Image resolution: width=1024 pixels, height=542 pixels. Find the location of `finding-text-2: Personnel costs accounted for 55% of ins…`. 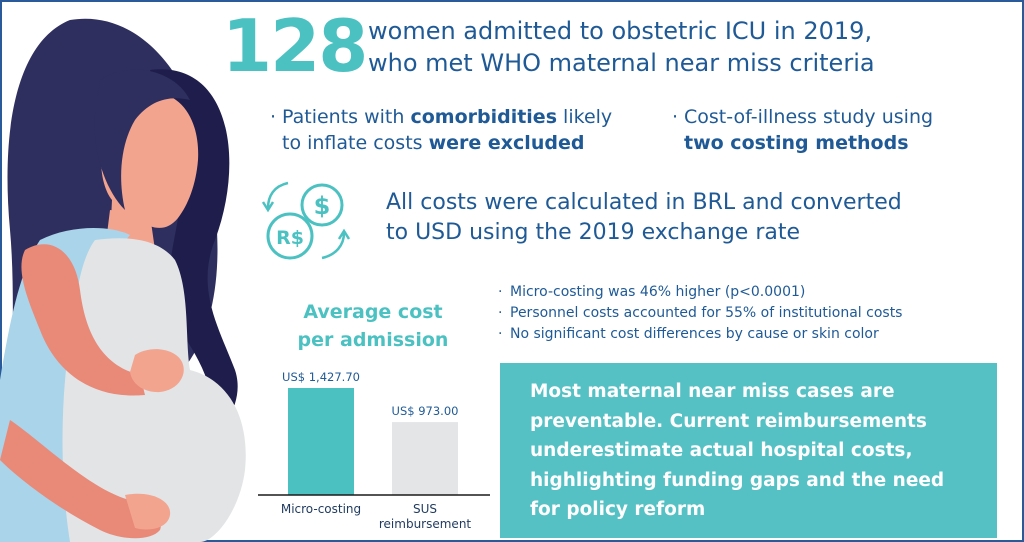

finding-text-2: Personnel costs accounted for 55% of ins… is located at coordinates (706, 313).